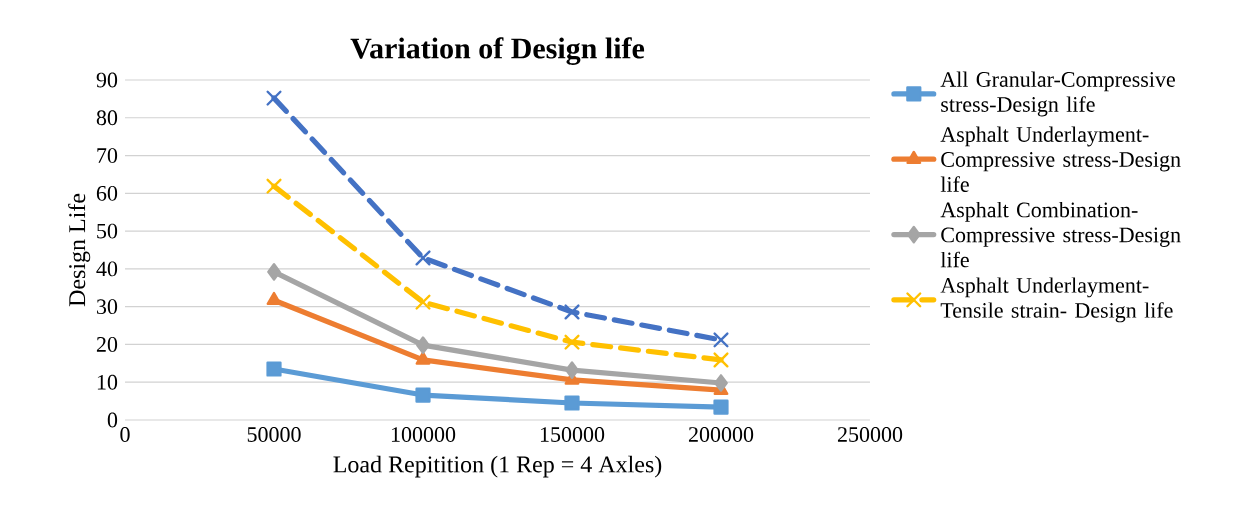 This screenshot has height=514, width=1250. I want to click on y-axis-title: Design Life, so click(79, 250).